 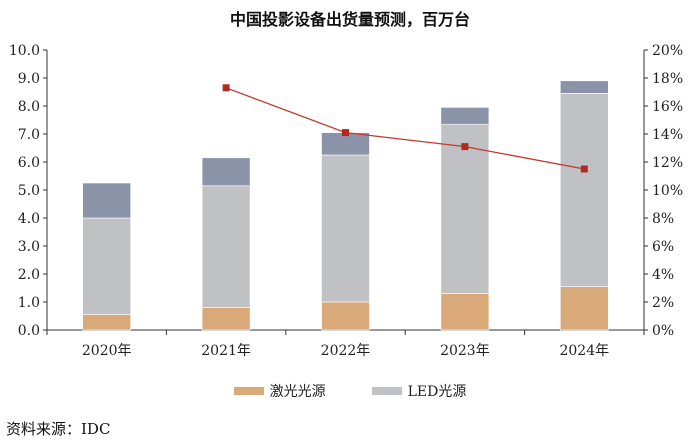 I want to click on x-tick-label: 2020年, so click(x=107, y=351).